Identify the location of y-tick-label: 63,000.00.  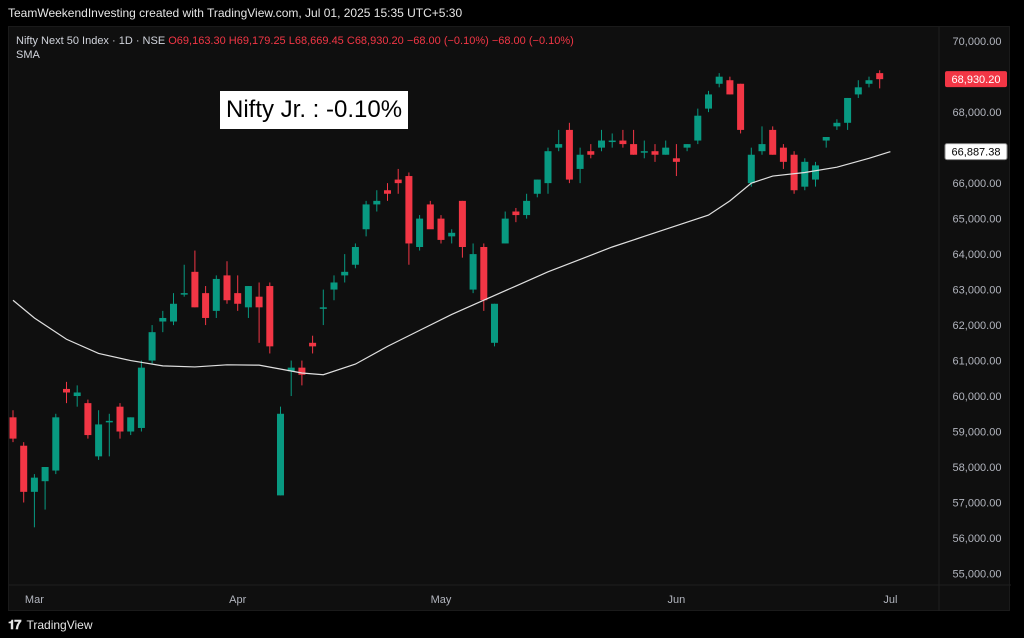
(977, 291).